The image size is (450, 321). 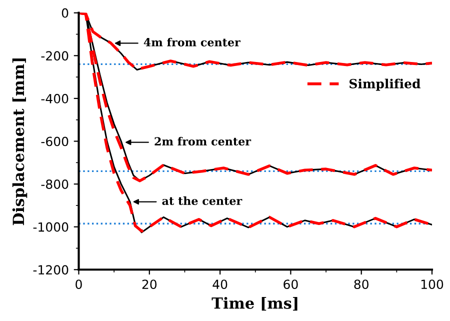 What do you see at coordinates (54, 141) in the screenshot?
I see `y-tick-label: -600` at bounding box center [54, 141].